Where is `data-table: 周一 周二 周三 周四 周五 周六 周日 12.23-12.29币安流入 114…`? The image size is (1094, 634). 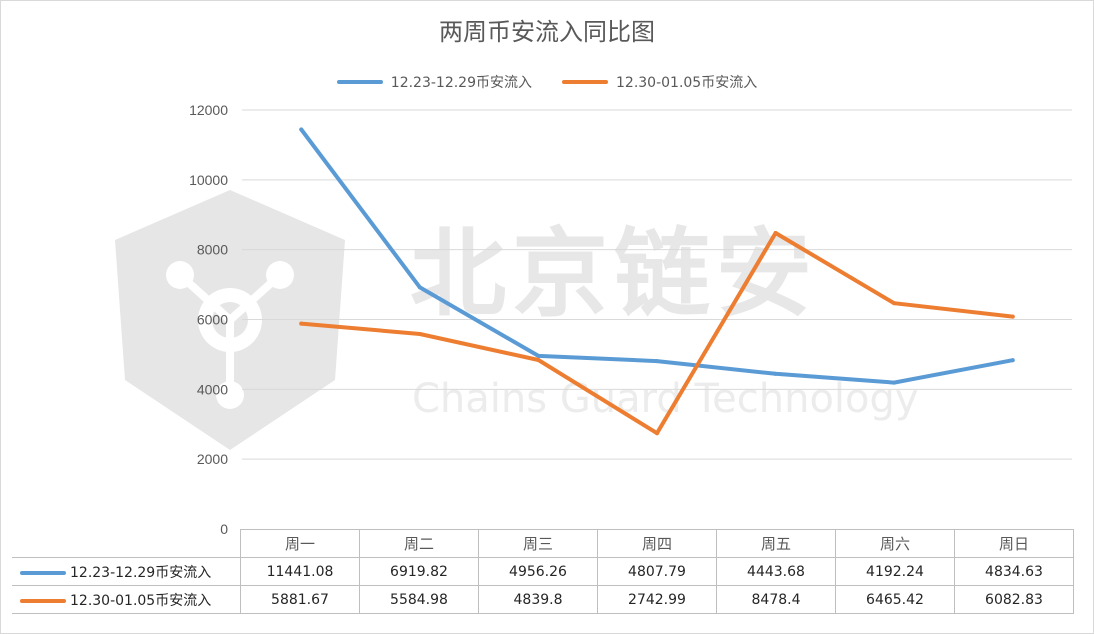
data-table: 周一 周二 周三 周四 周五 周六 周日 12.23-12.29币安流入 114… is located at coordinates (543, 571).